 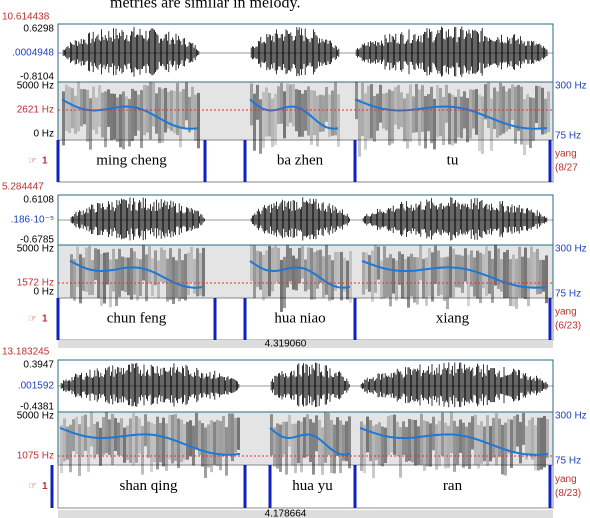 I want to click on time-bottom: 4.319060, so click(x=286, y=344).